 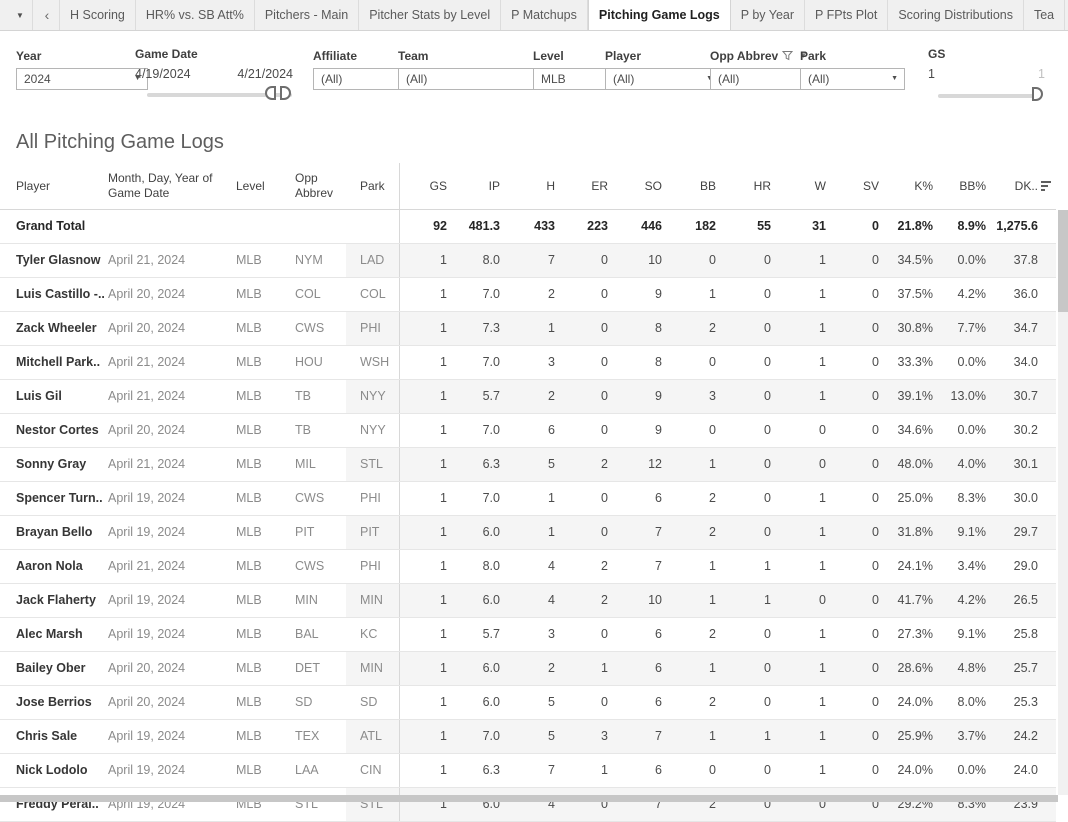 What do you see at coordinates (653, 185) in the screenshot?
I see `column-header-so: SO` at bounding box center [653, 185].